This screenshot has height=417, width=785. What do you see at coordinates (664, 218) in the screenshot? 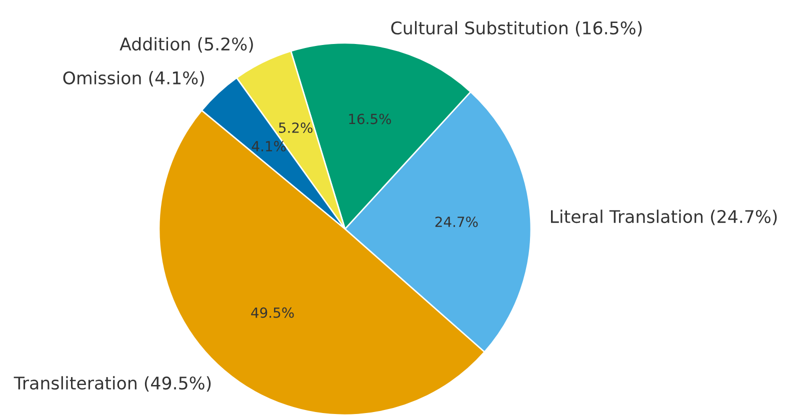
I see `slice-label: Literal Translation (24.7%)` at bounding box center [664, 218].